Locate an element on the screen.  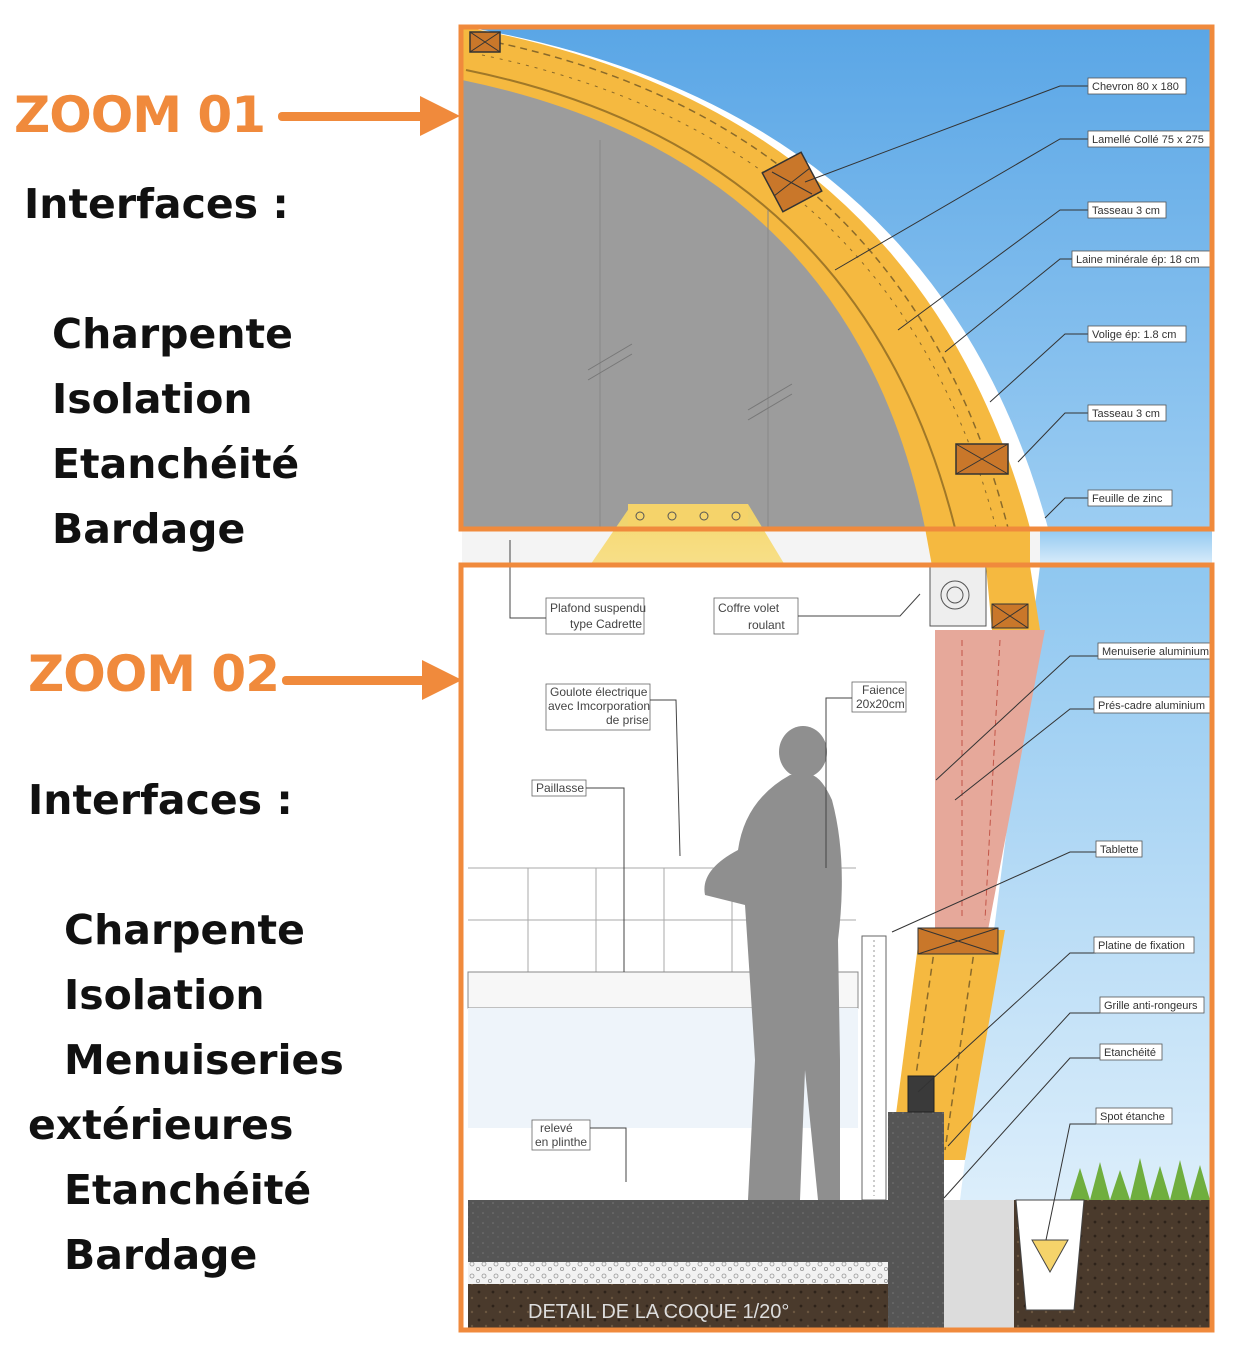
callout-tasseau-1: Tasseau 3 cm is located at coordinates (1126, 211).